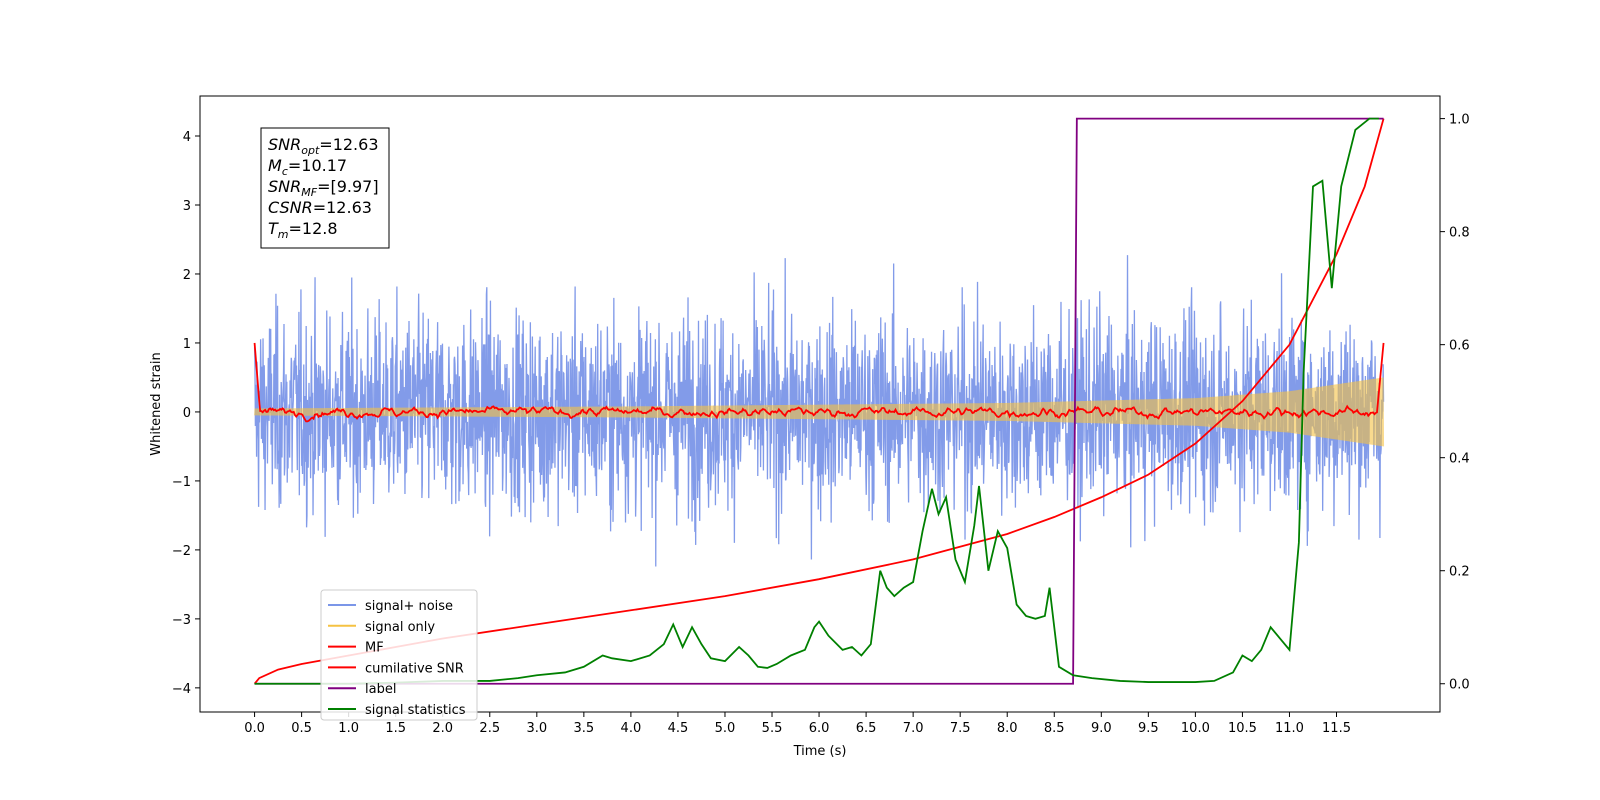 The width and height of the screenshot is (1600, 800). Describe the element at coordinates (1336, 728) in the screenshot. I see `x-tick-label: 11.5` at that location.